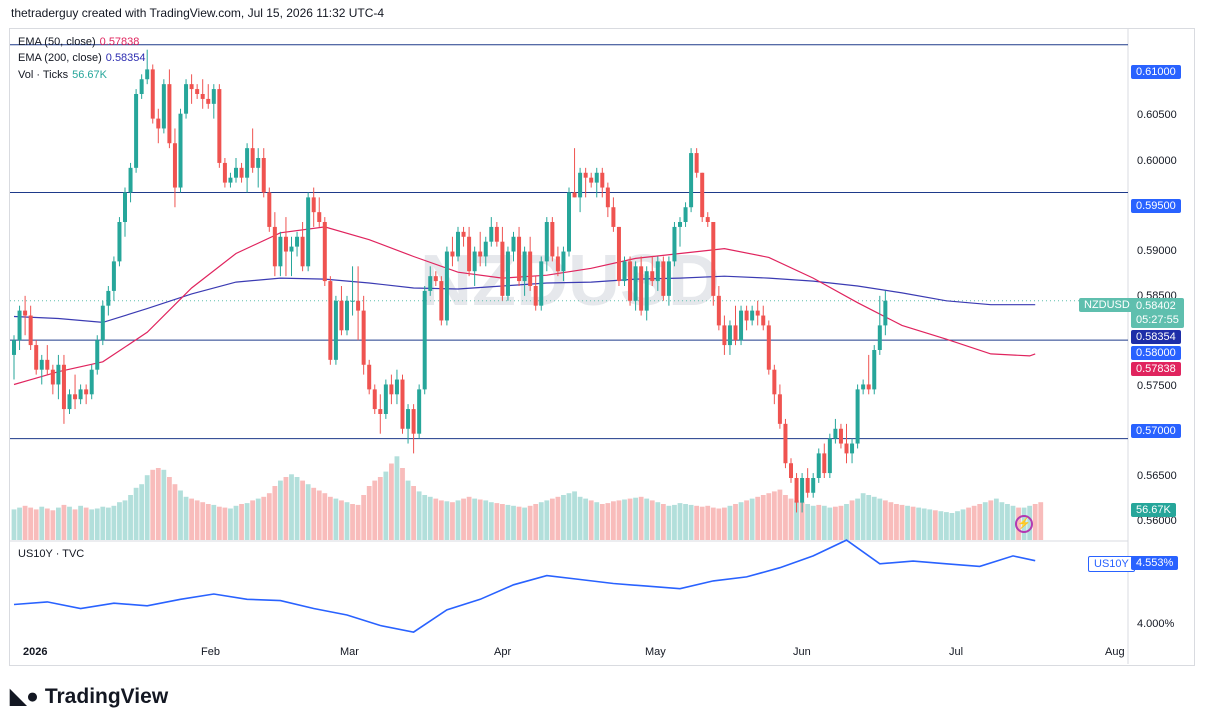  Describe the element at coordinates (62, 75) in the screenshot. I see `legend-volume: Vol · Ticks 56.67K` at that location.